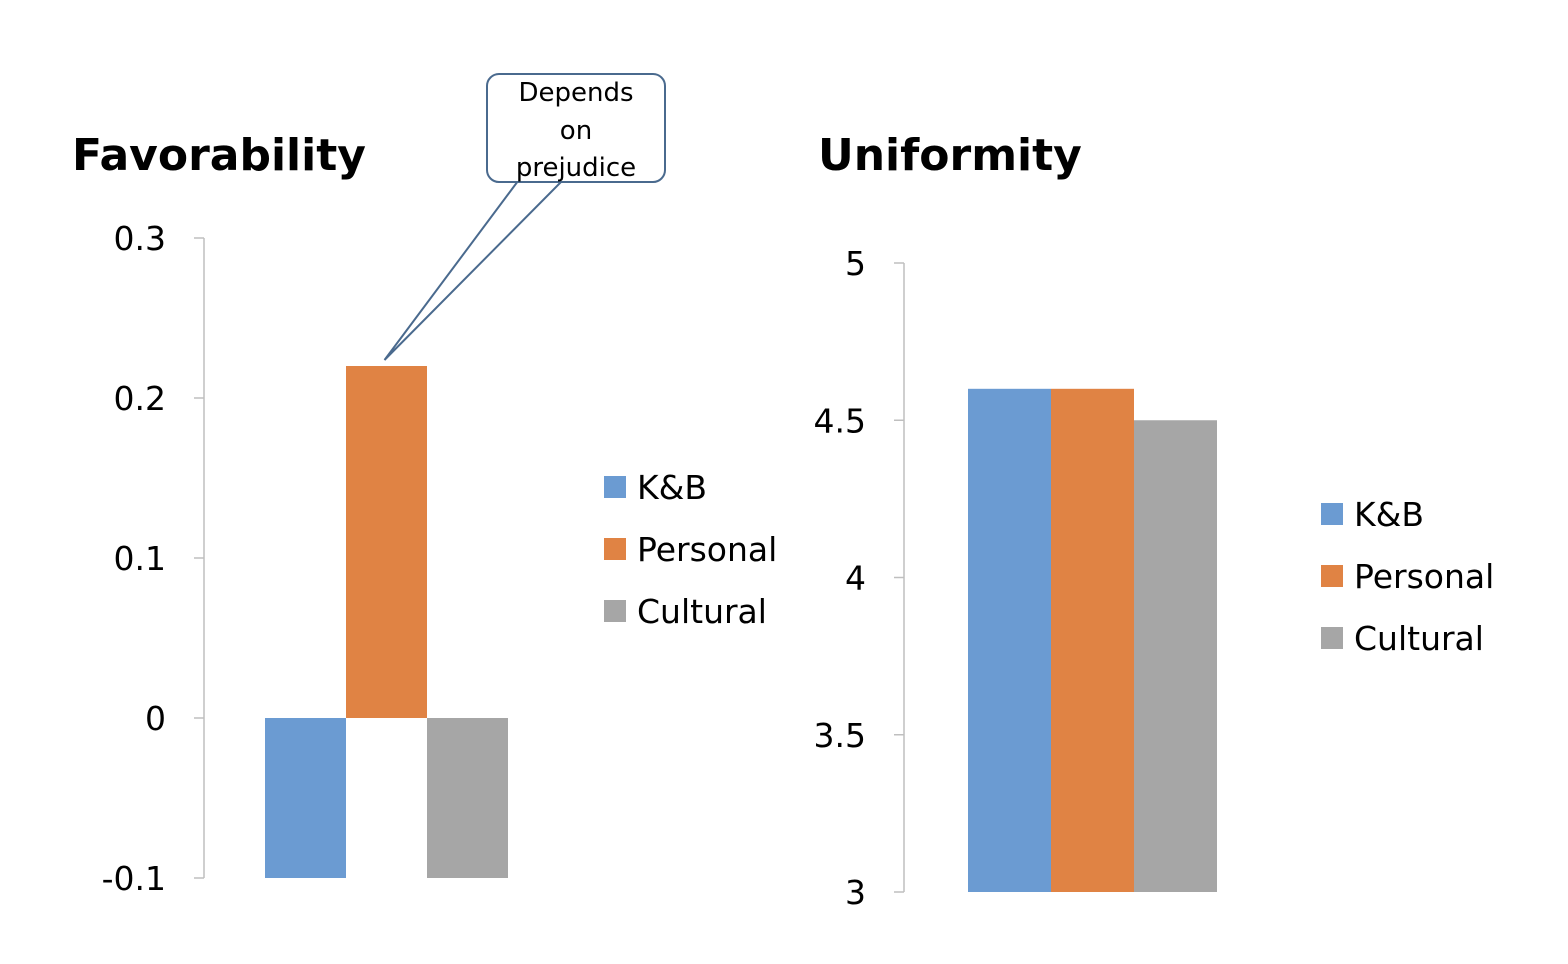 Image resolution: width=1568 pixels, height=964 pixels. Describe the element at coordinates (155, 718) in the screenshot. I see `y-tick-label: 0` at that location.